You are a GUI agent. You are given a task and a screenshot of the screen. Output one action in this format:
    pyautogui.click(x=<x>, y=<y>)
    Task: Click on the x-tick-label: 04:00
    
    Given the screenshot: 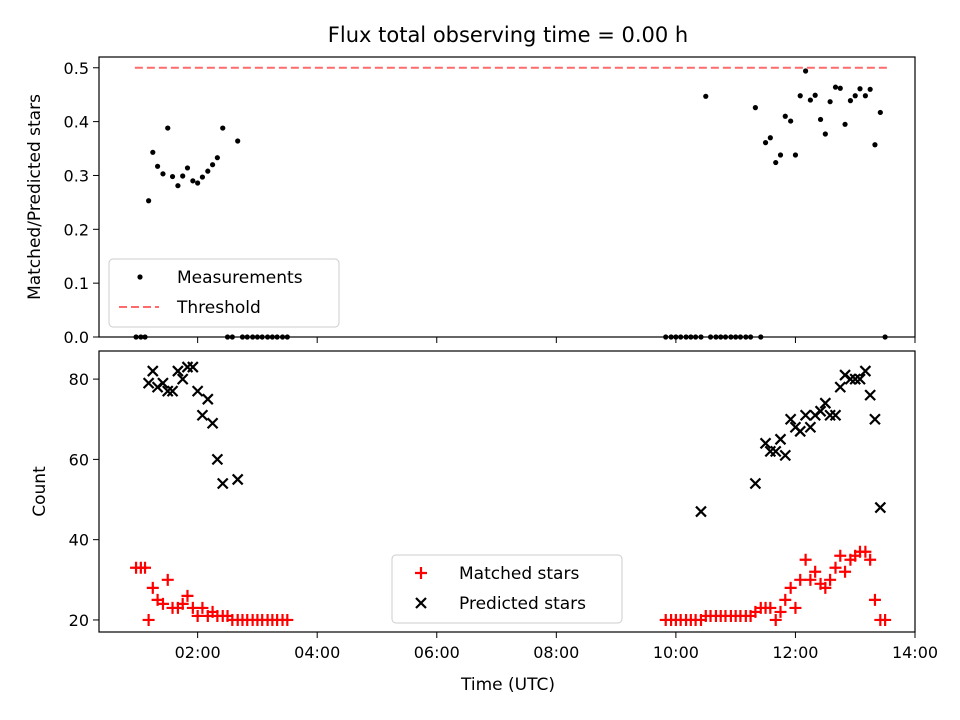 What is the action you would take?
    pyautogui.click(x=317, y=652)
    